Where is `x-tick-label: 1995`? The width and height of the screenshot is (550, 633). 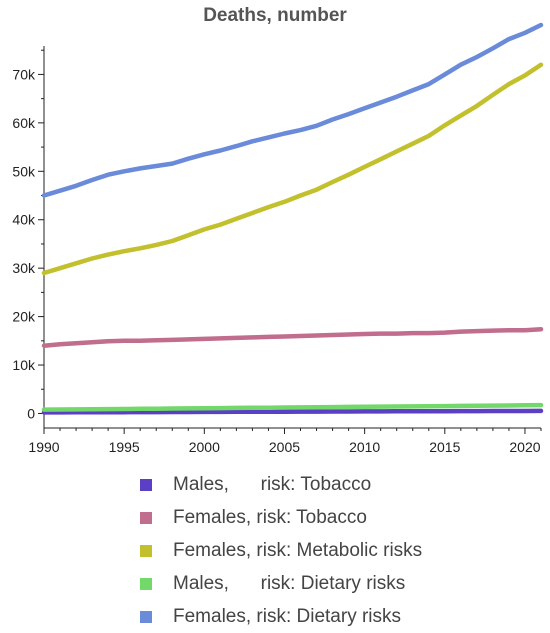
x-tick-label: 1995 is located at coordinates (124, 447).